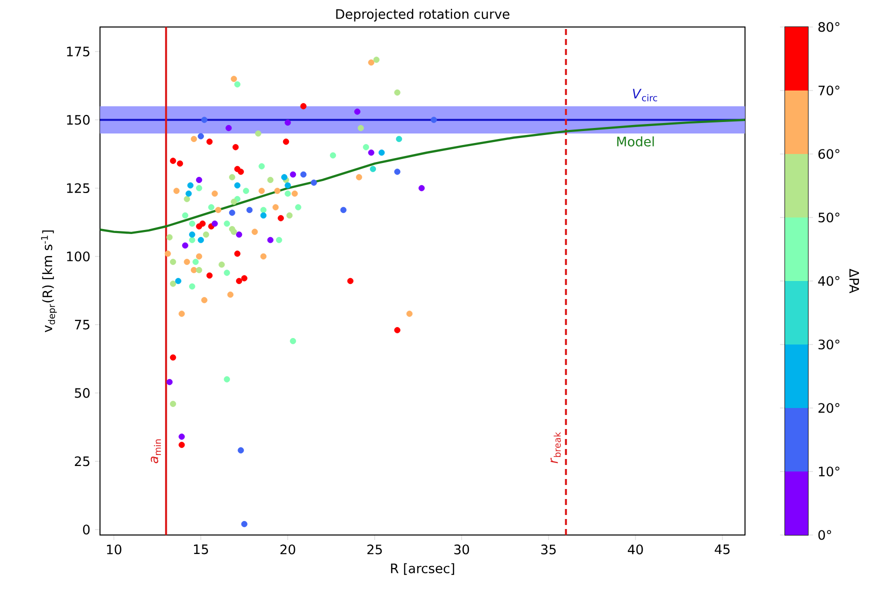 The width and height of the screenshot is (877, 598). Describe the element at coordinates (422, 569) in the screenshot. I see `x-axis-title: R [arcsec]` at that location.